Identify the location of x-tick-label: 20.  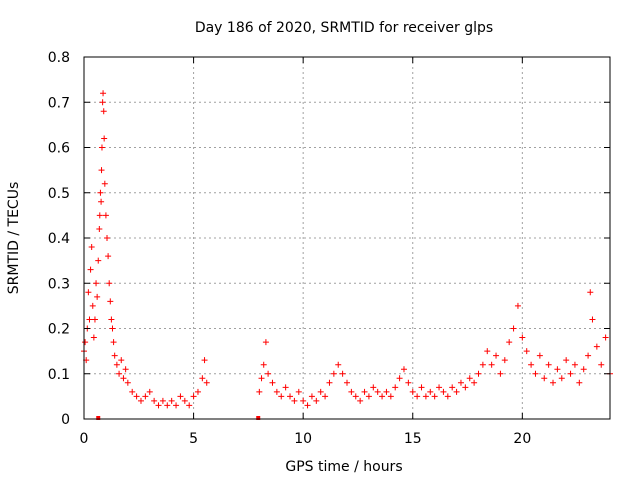
(522, 439).